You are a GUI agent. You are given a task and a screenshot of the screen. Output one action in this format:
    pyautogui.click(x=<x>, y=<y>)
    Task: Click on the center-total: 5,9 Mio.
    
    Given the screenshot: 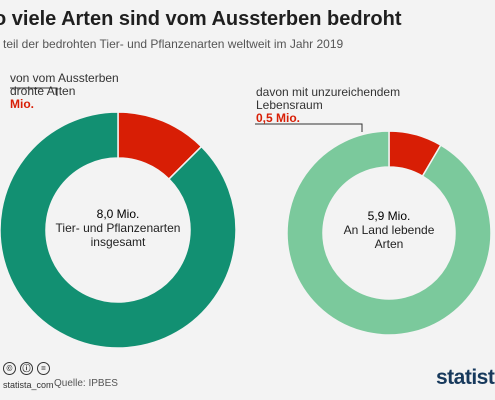 What is the action you would take?
    pyautogui.click(x=389, y=216)
    